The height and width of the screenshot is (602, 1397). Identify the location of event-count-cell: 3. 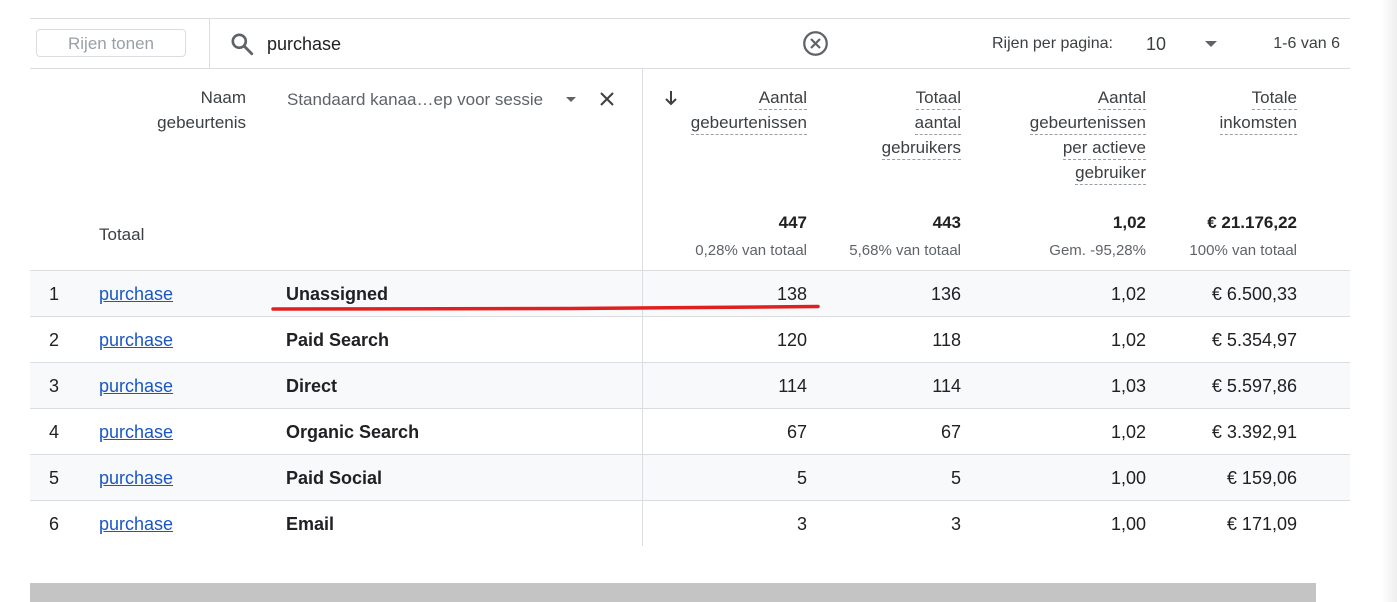
(801, 524).